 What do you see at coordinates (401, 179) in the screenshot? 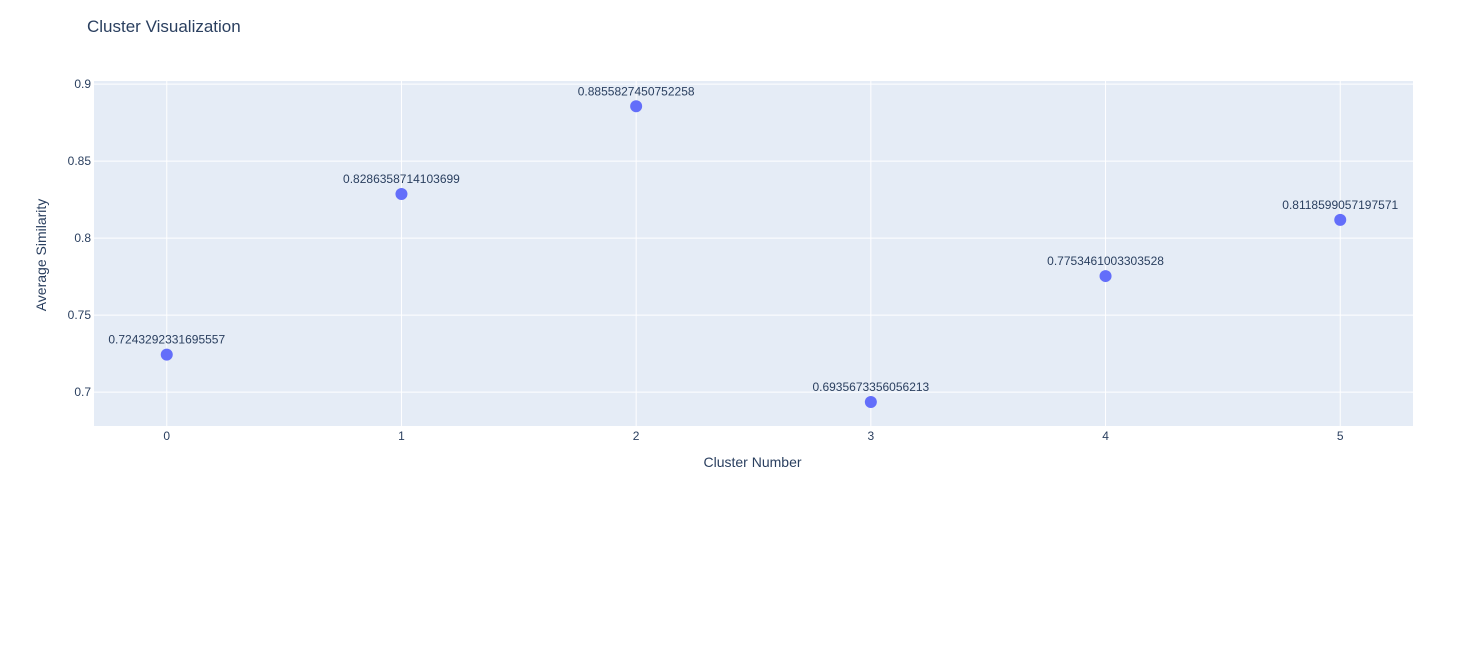
I see `data-label: 0.8286358714103699` at bounding box center [401, 179].